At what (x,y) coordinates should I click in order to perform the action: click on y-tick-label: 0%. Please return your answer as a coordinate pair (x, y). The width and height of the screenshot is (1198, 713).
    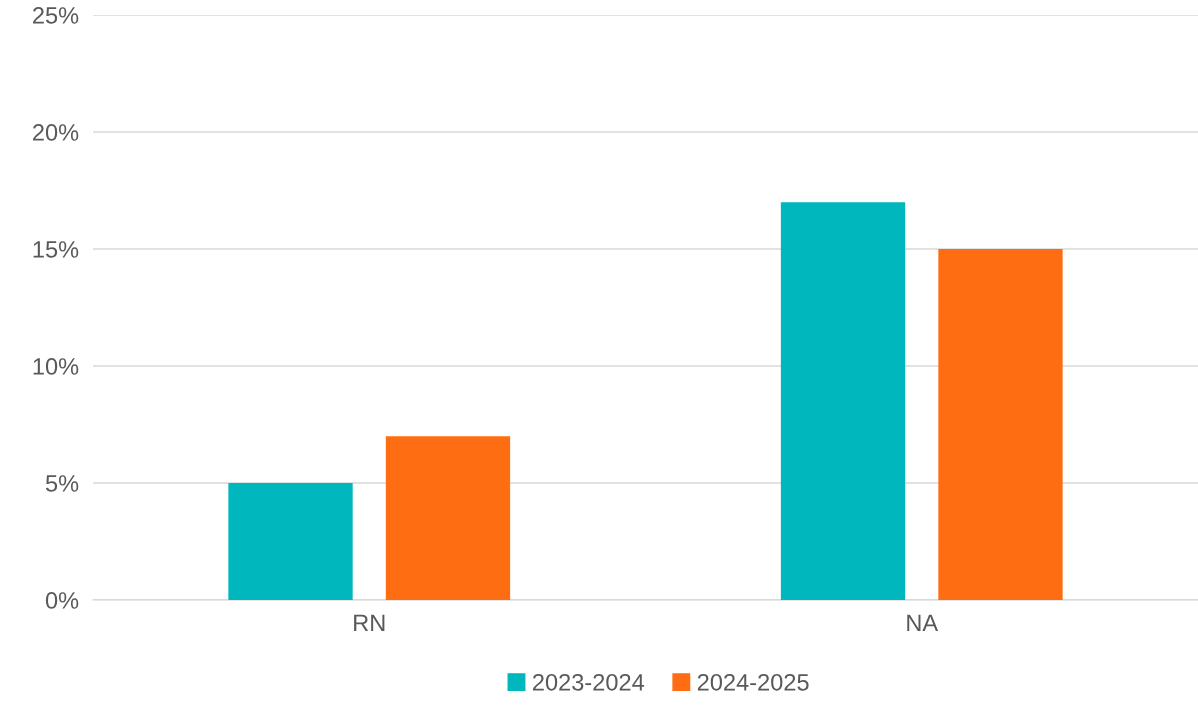
    Looking at the image, I should click on (62, 600).